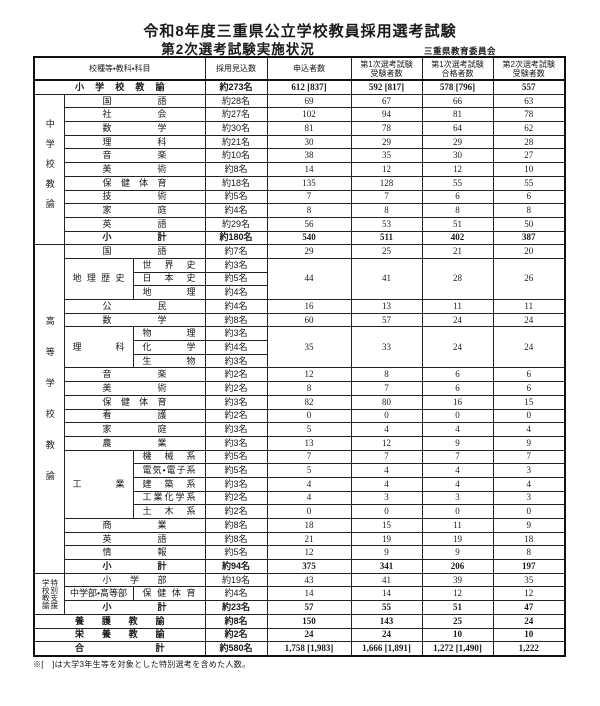 Image resolution: width=600 pixels, height=706 pixels. What do you see at coordinates (529, 279) in the screenshot?
I see `value-cell: 26` at bounding box center [529, 279].